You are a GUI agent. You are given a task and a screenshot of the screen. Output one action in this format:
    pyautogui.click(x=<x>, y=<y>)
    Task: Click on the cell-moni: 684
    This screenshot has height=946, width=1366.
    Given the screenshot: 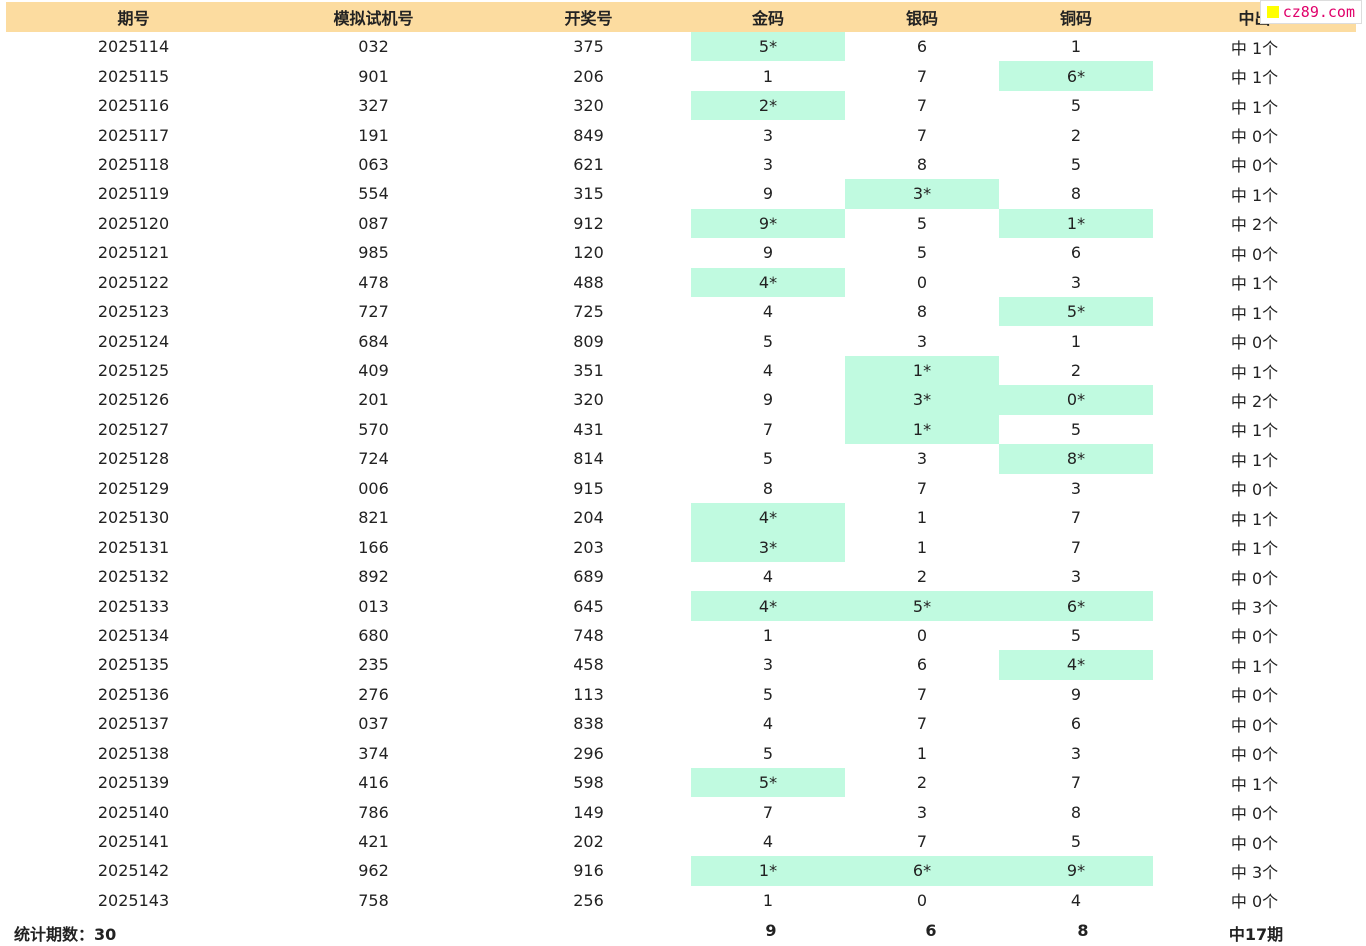 What is the action you would take?
    pyautogui.click(x=373, y=341)
    